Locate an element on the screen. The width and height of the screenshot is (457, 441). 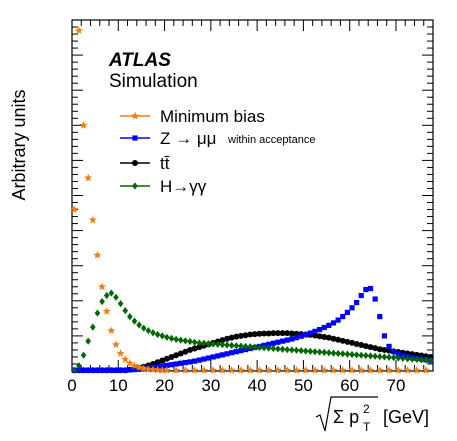
experiment-label: ATLAS is located at coordinates (139, 60).